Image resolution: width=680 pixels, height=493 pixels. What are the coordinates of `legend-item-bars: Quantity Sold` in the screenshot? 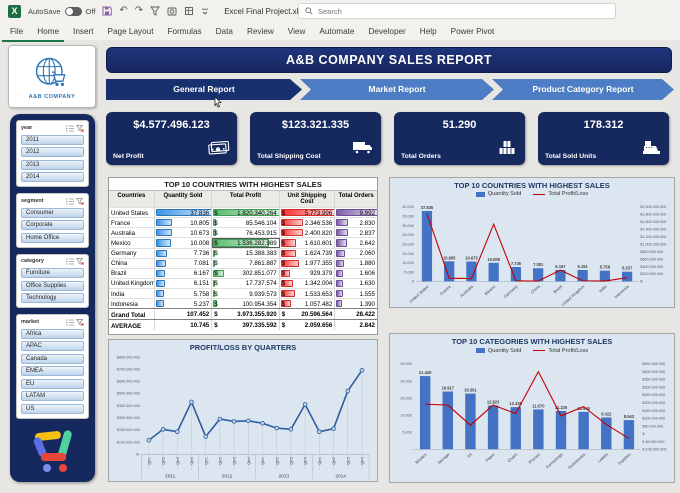 It's located at (498, 351).